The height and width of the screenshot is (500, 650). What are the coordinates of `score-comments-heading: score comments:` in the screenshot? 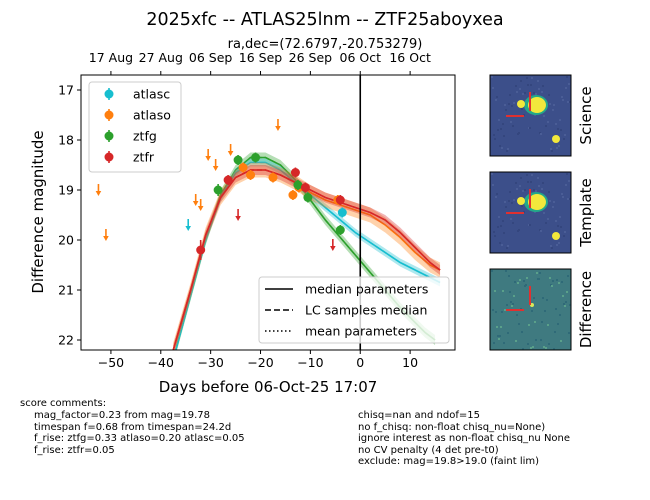 It's located at (63, 403).